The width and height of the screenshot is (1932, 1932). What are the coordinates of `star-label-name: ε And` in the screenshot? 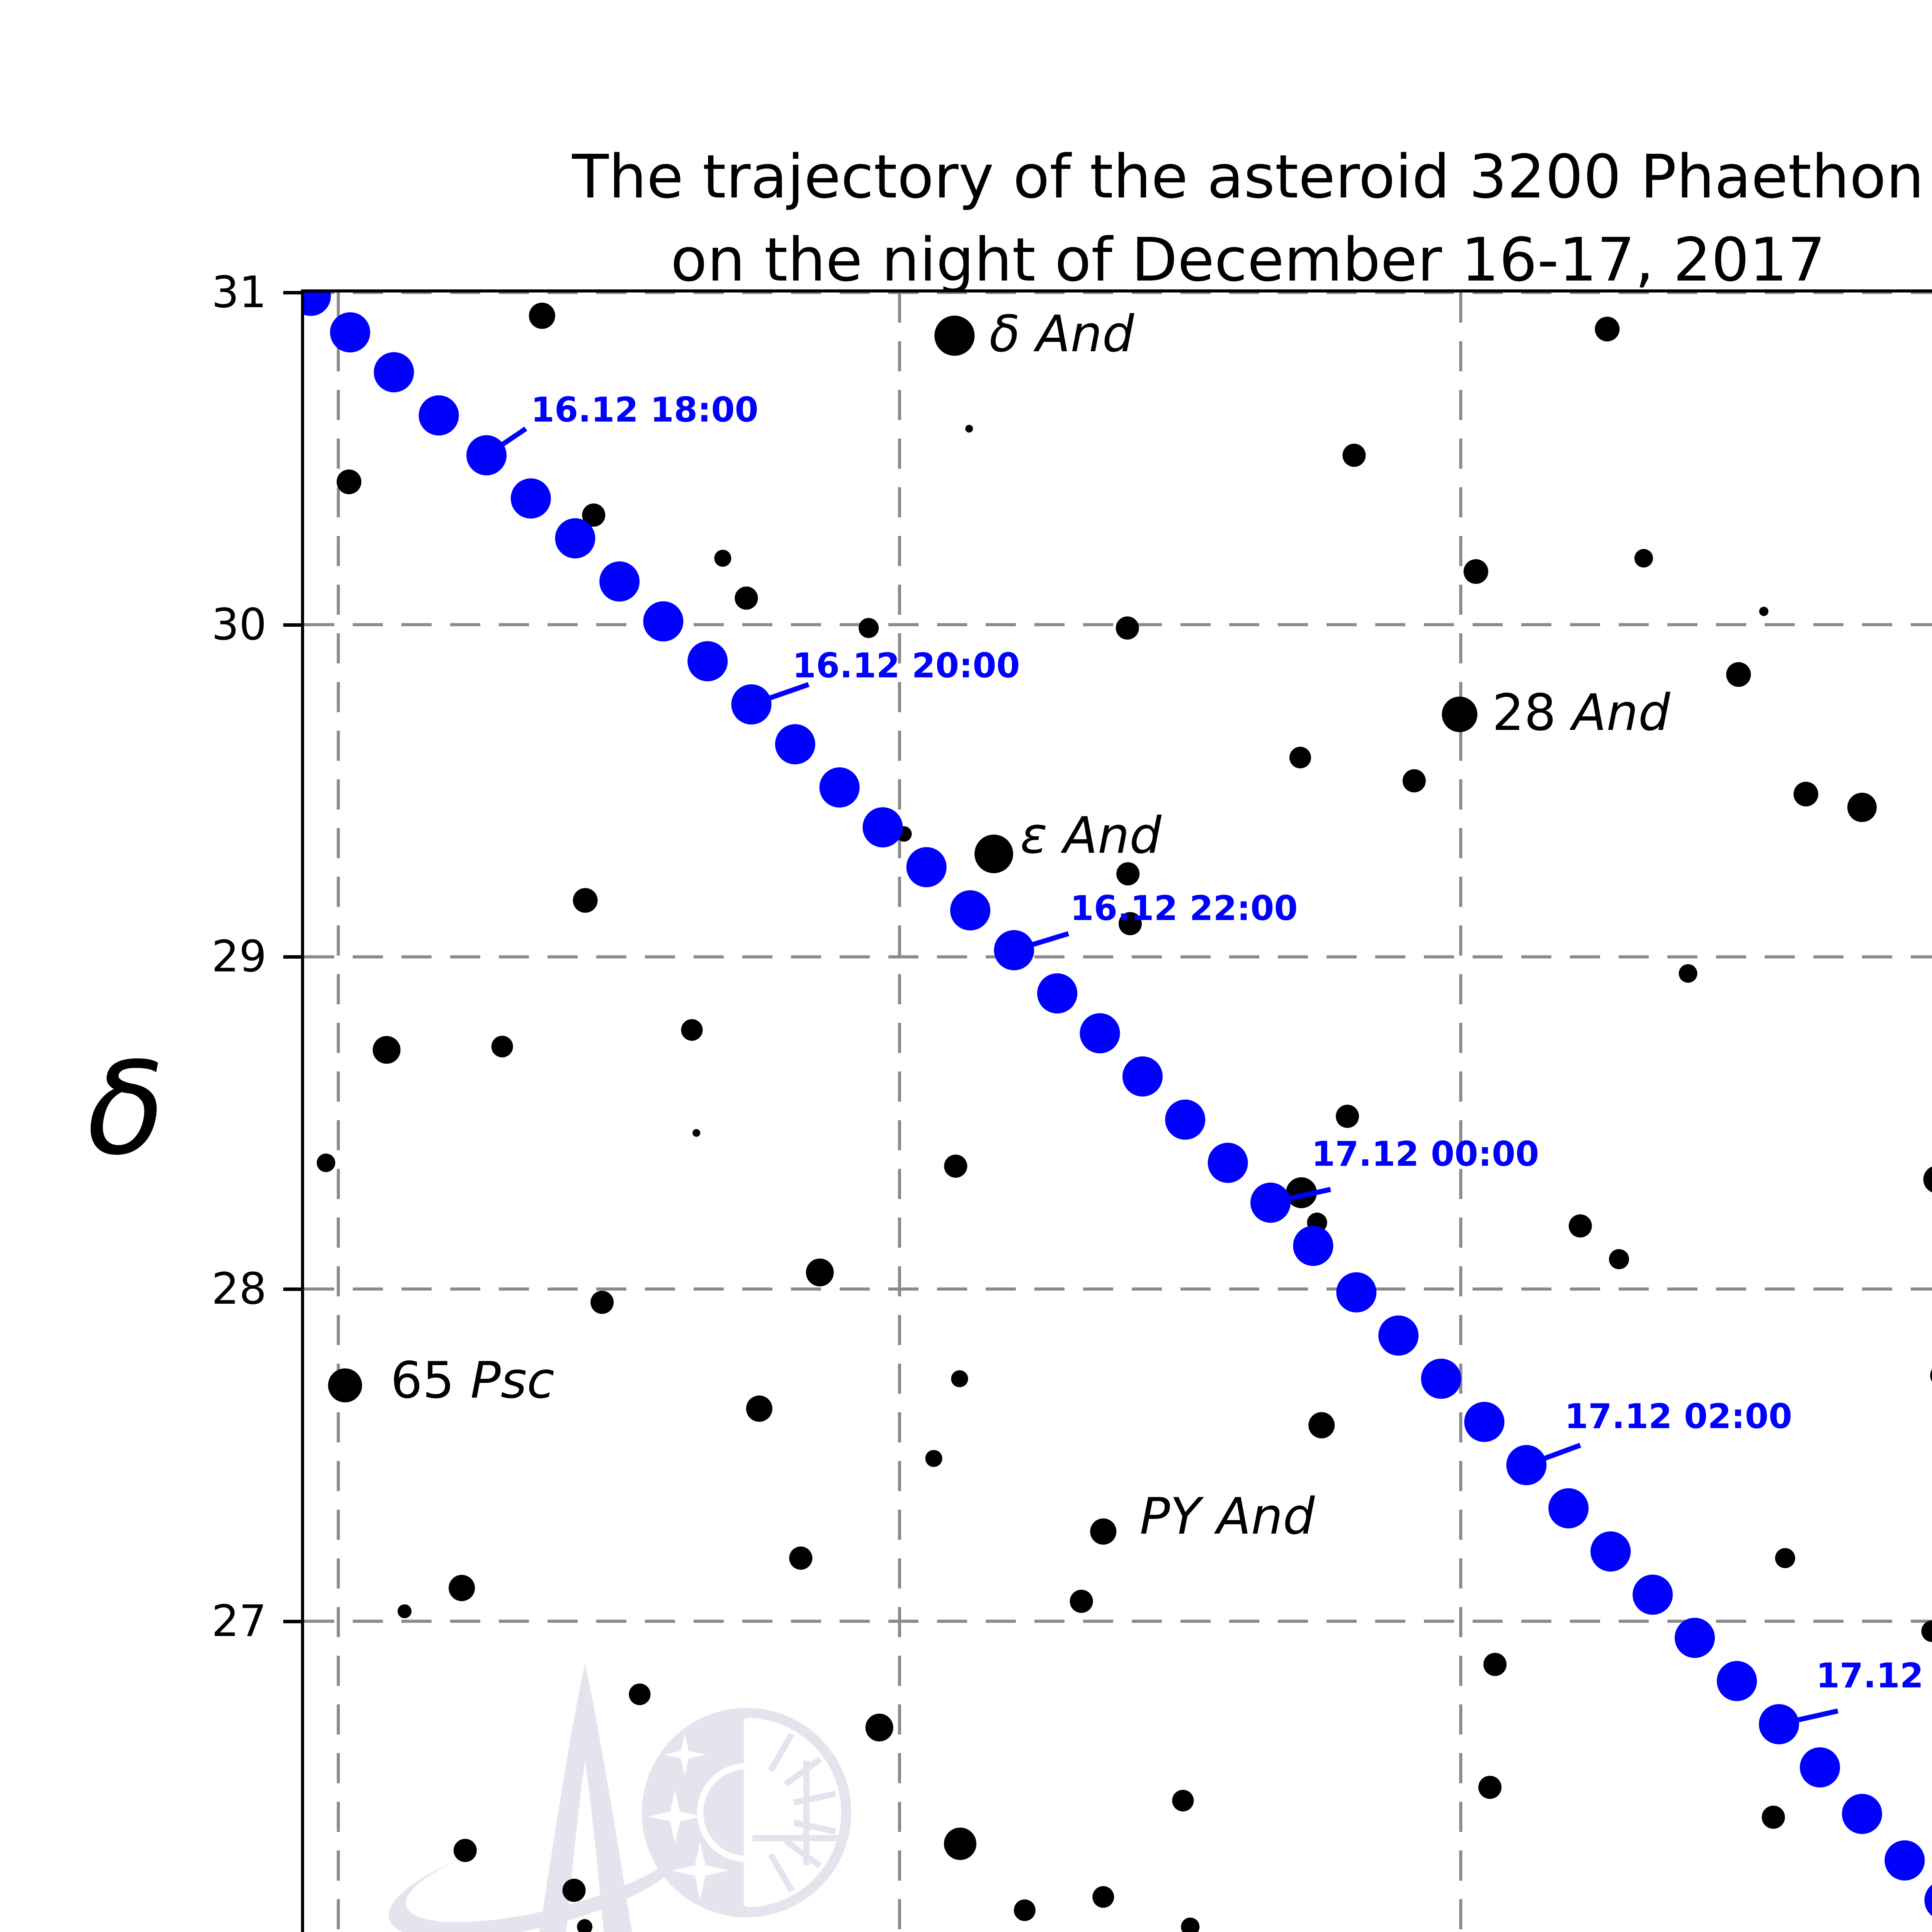 It's located at (1091, 836).